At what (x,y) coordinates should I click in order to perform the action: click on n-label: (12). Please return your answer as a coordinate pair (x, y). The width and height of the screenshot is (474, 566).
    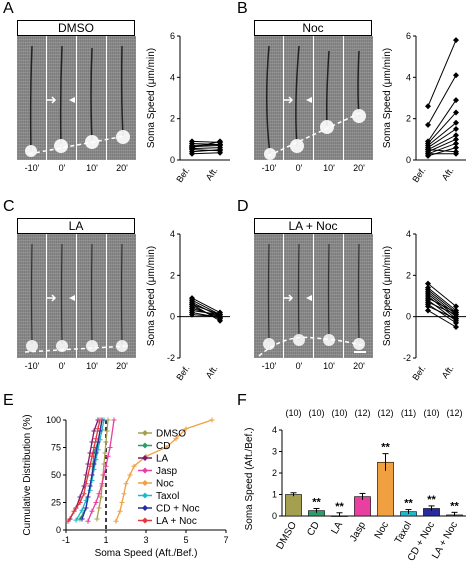
    Looking at the image, I should click on (385, 413).